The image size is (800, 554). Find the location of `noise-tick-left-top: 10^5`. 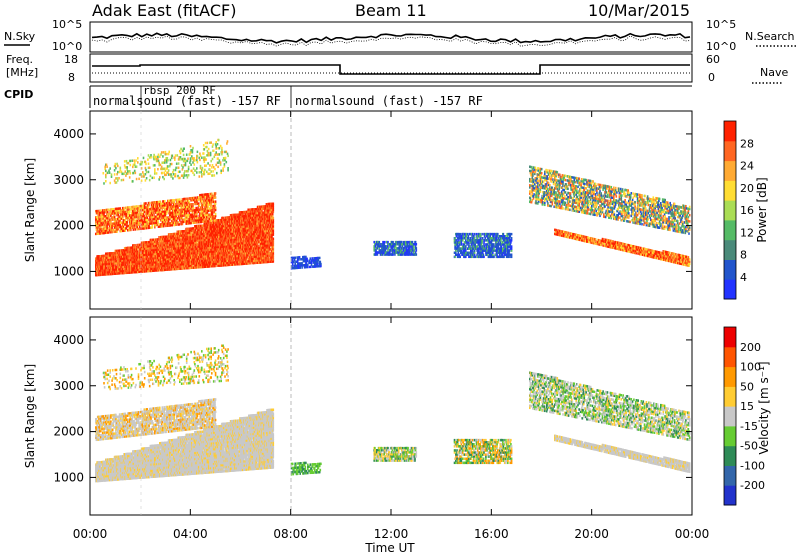

noise-tick-left-top: 10^5 is located at coordinates (67, 24).